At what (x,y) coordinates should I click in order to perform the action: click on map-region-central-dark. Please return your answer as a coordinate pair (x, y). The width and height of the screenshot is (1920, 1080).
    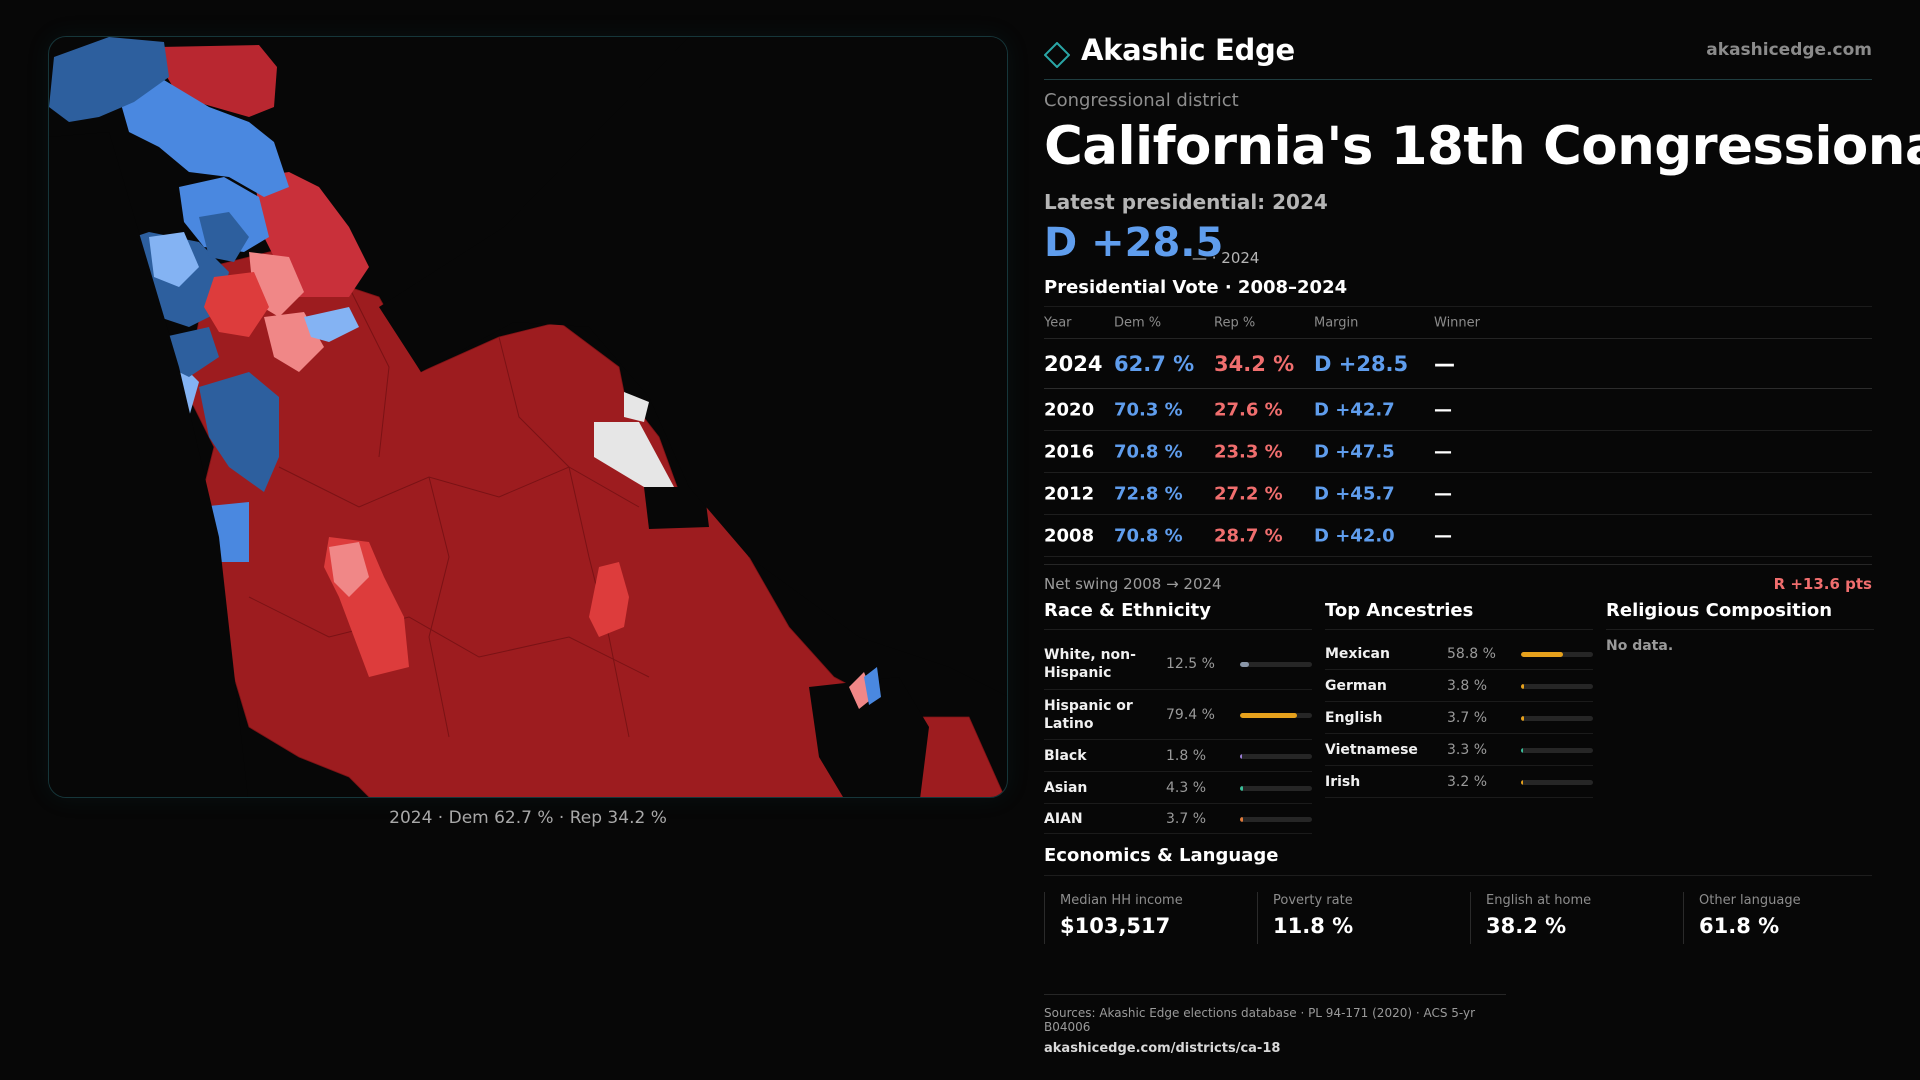
    Looking at the image, I should click on (224, 237).